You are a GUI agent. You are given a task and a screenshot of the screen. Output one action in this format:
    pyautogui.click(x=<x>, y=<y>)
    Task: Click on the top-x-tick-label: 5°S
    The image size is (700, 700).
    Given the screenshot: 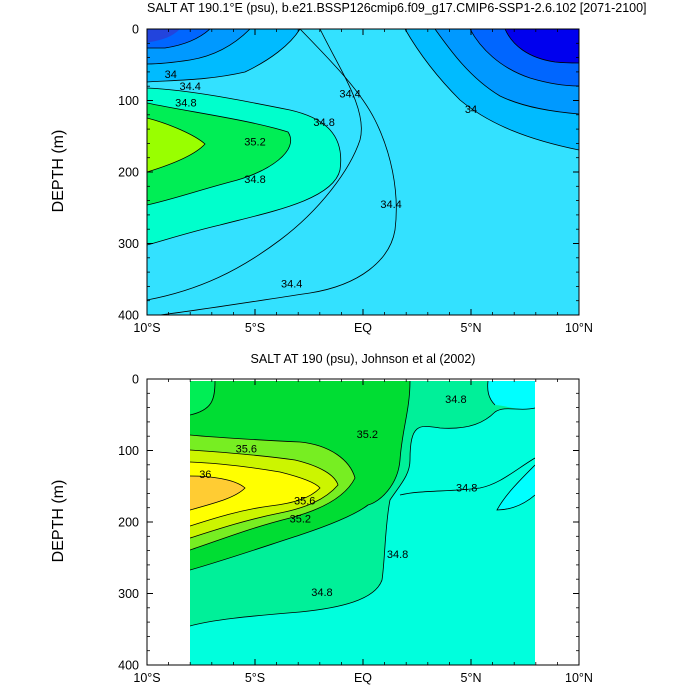 What is the action you would take?
    pyautogui.click(x=255, y=328)
    